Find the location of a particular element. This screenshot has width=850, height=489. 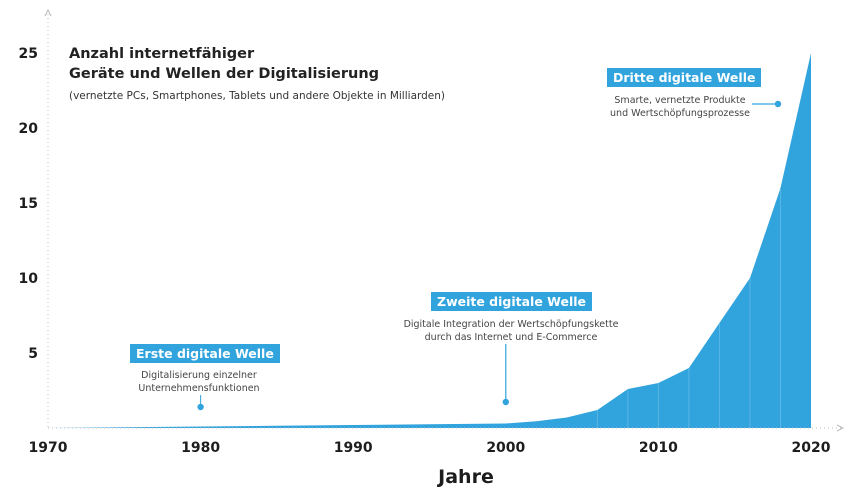

x-tick-label: 2000 is located at coordinates (505, 448).